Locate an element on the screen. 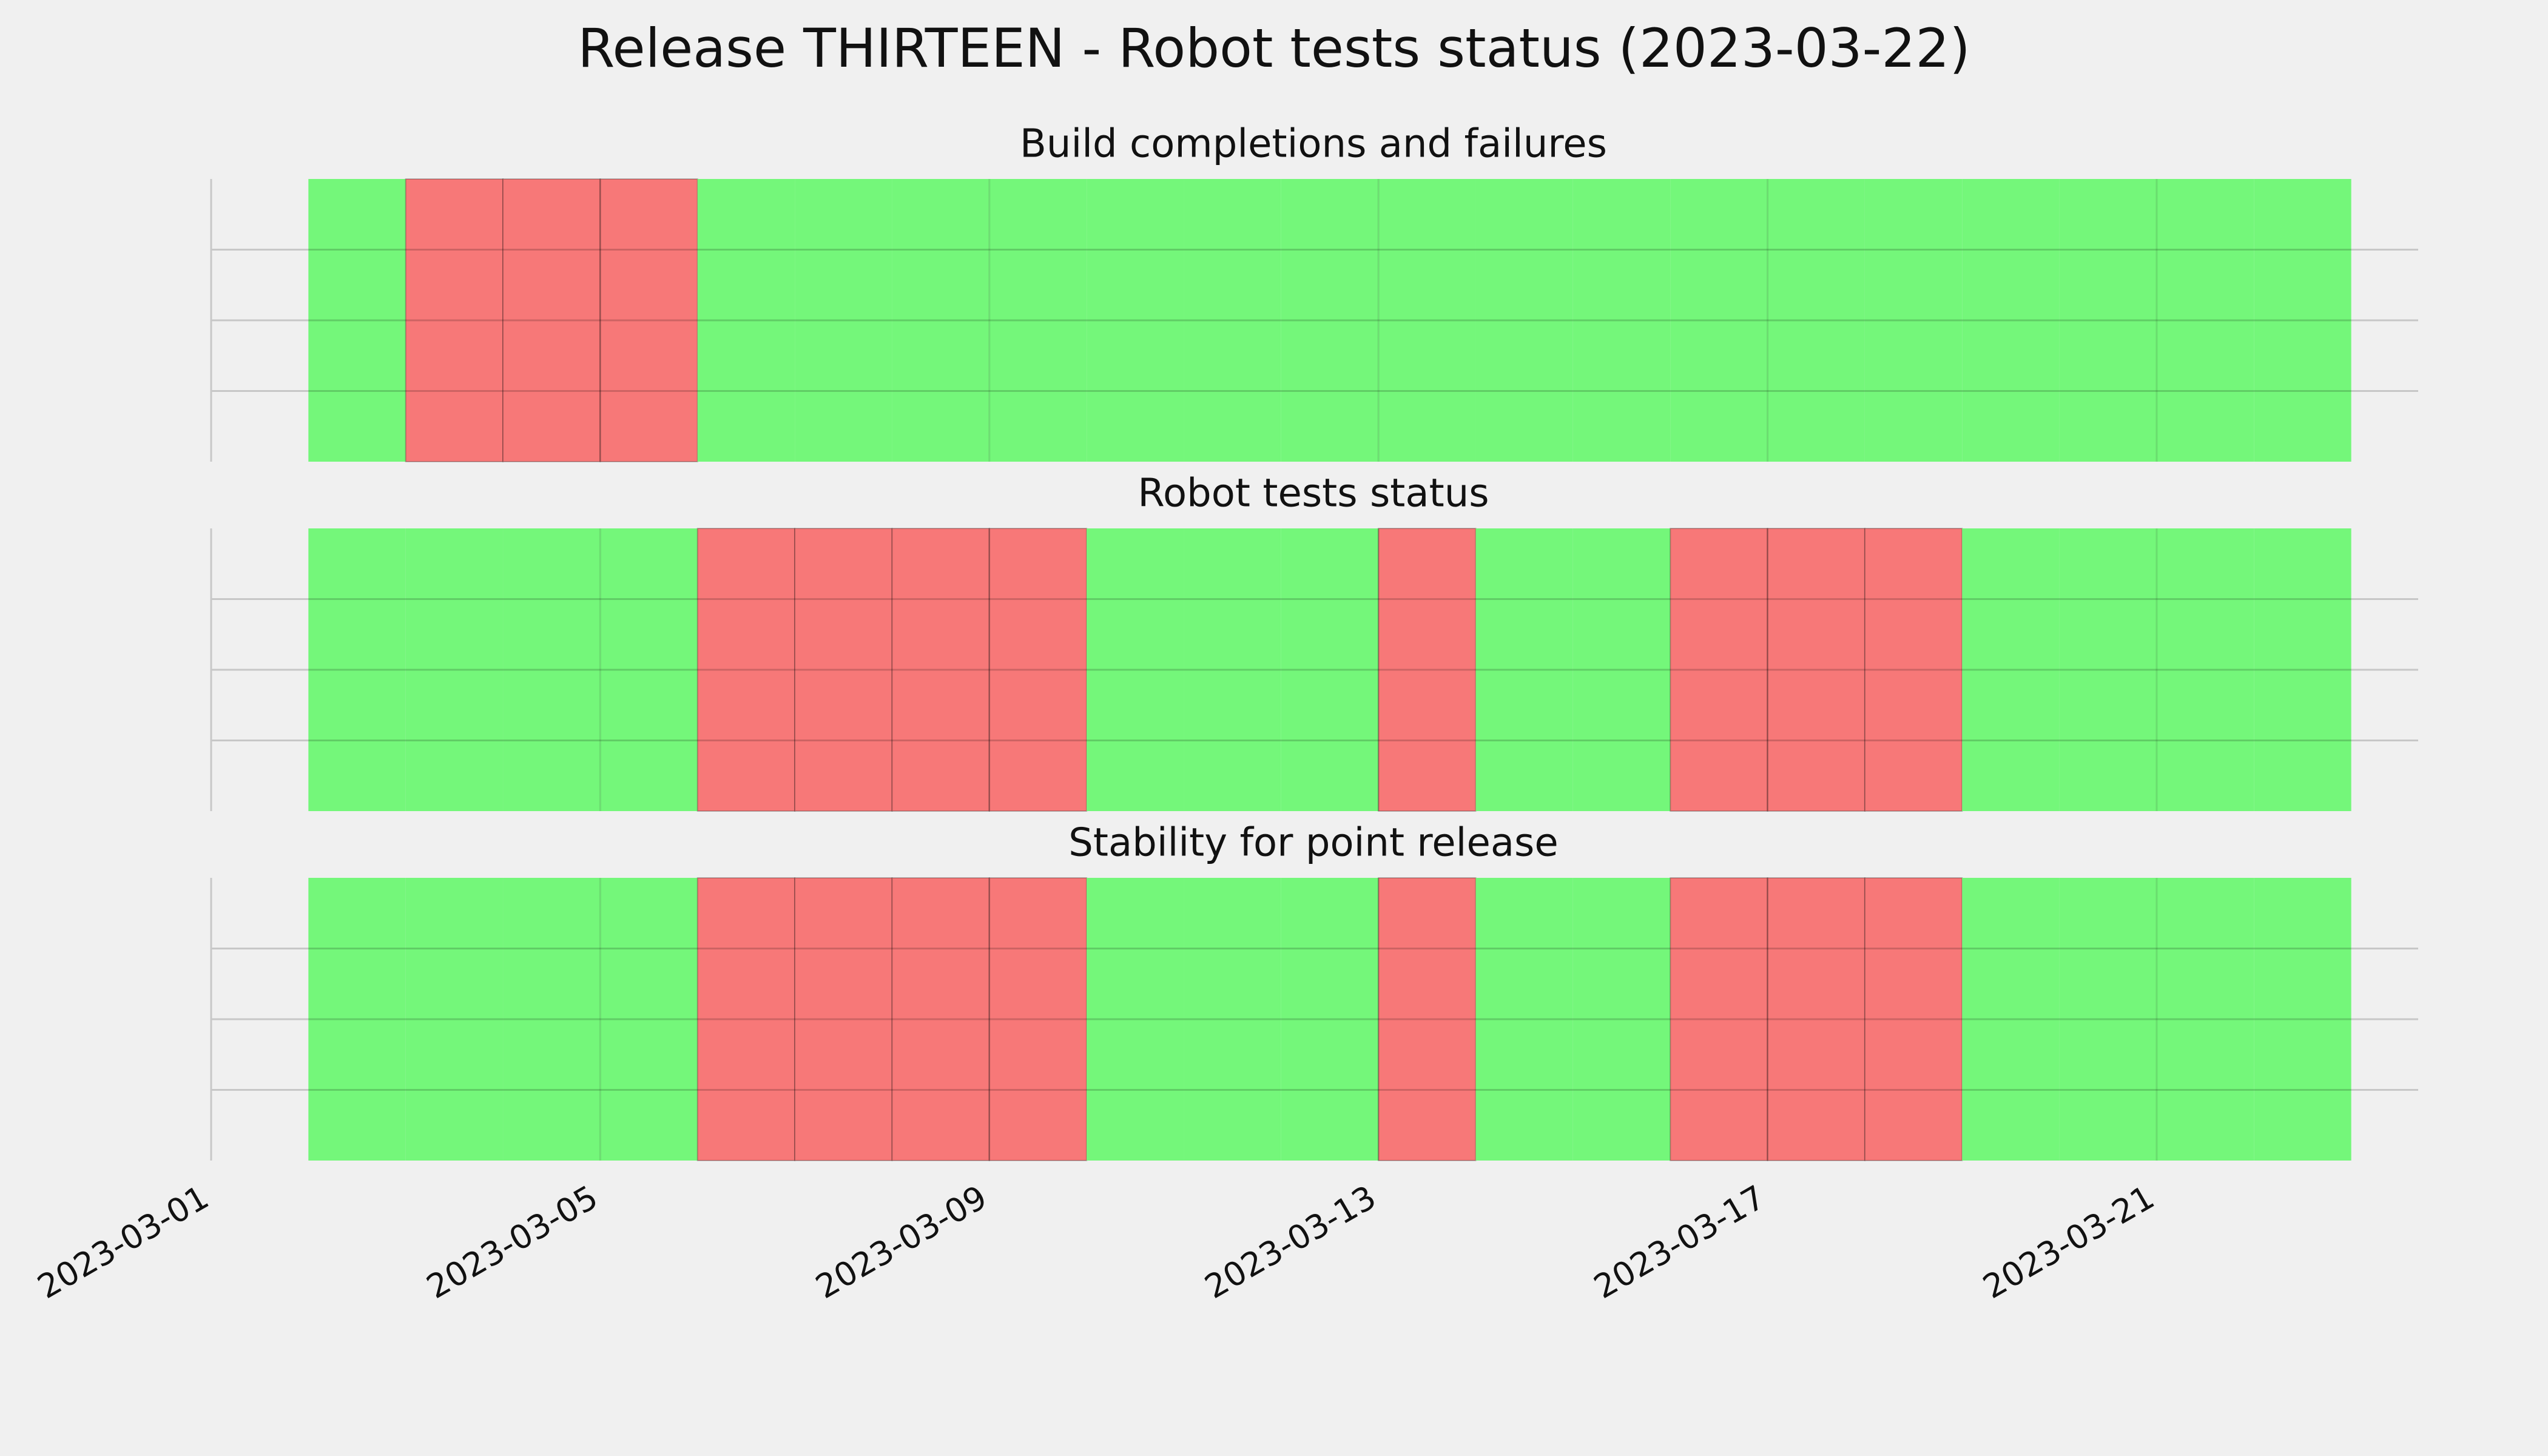 This screenshot has height=1456, width=2548. panel-title: Build completions and failures is located at coordinates (1313, 144).